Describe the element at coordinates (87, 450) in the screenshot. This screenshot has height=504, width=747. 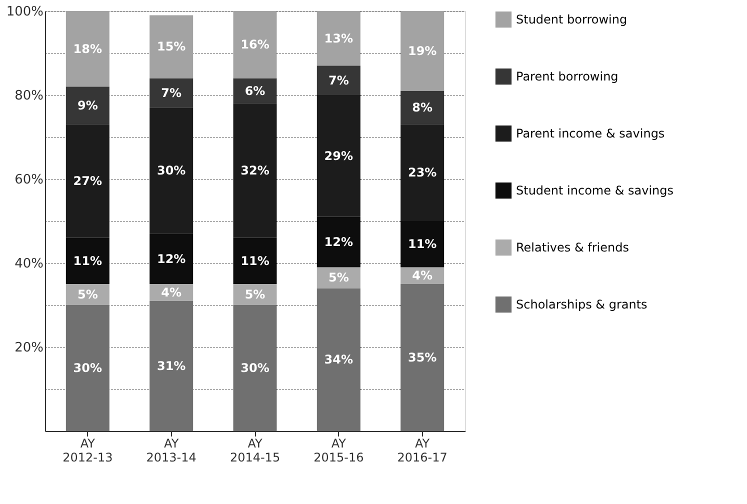
I see `x-tick-label: AY 2012-13` at that location.